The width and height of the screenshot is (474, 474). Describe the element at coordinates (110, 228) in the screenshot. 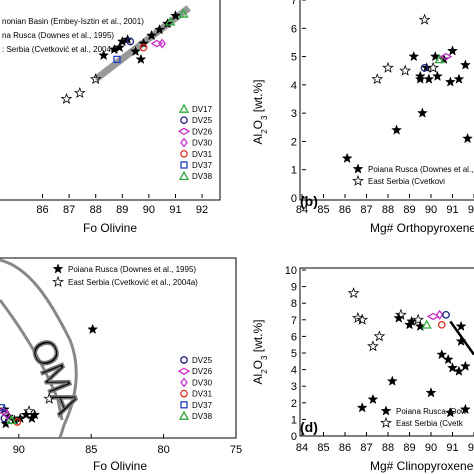

I see `panel-a-xlabel: Fo Olivine` at that location.